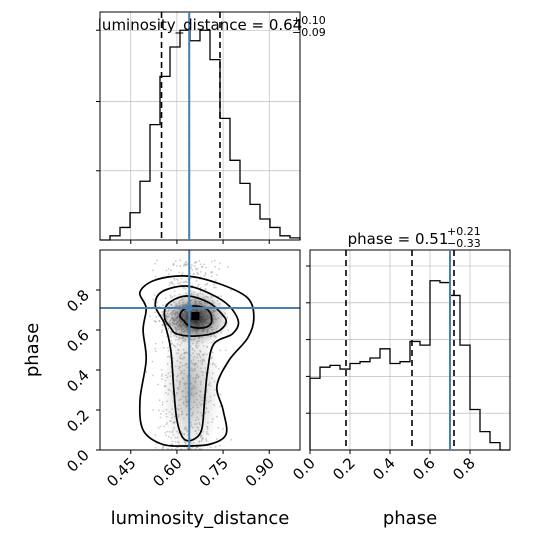 The image size is (550, 550). What do you see at coordinates (309, 32) in the screenshot?
I see `ld-title-err-minus: −0.09` at bounding box center [309, 32].